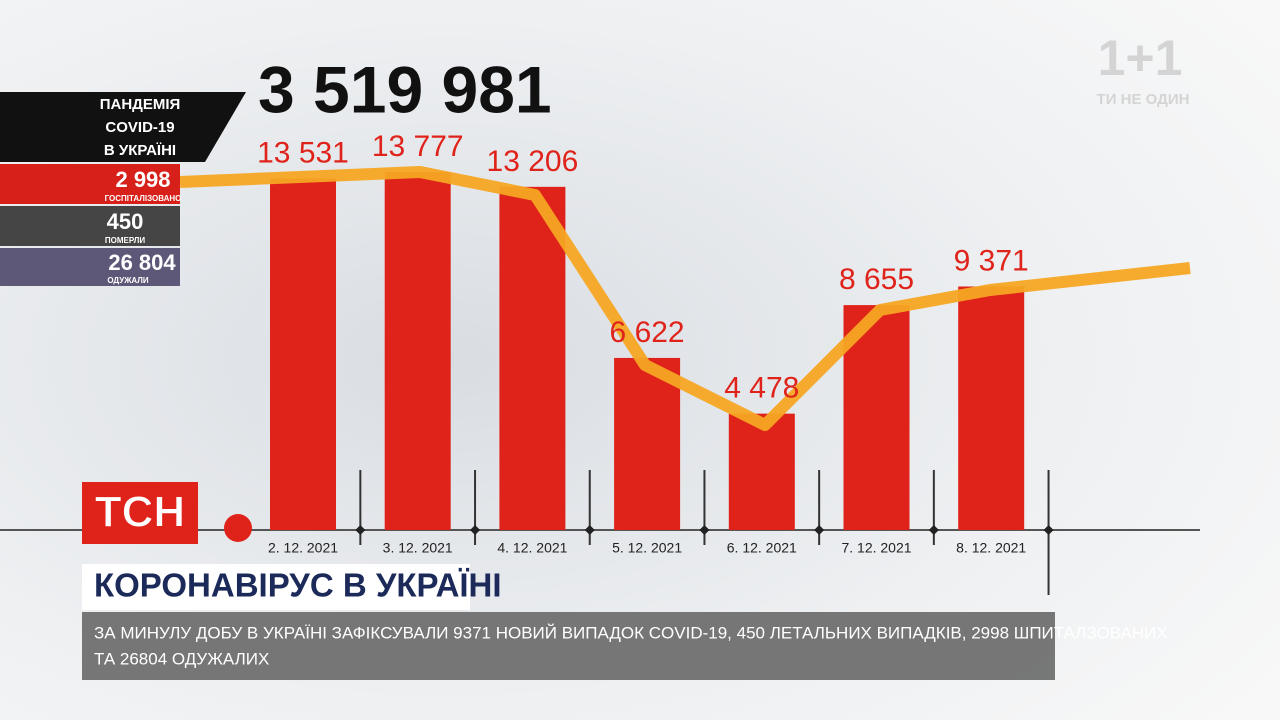 The width and height of the screenshot is (1280, 720). Describe the element at coordinates (140, 150) in the screenshot. I see `panel-title: В УКРАЇНІ` at that location.